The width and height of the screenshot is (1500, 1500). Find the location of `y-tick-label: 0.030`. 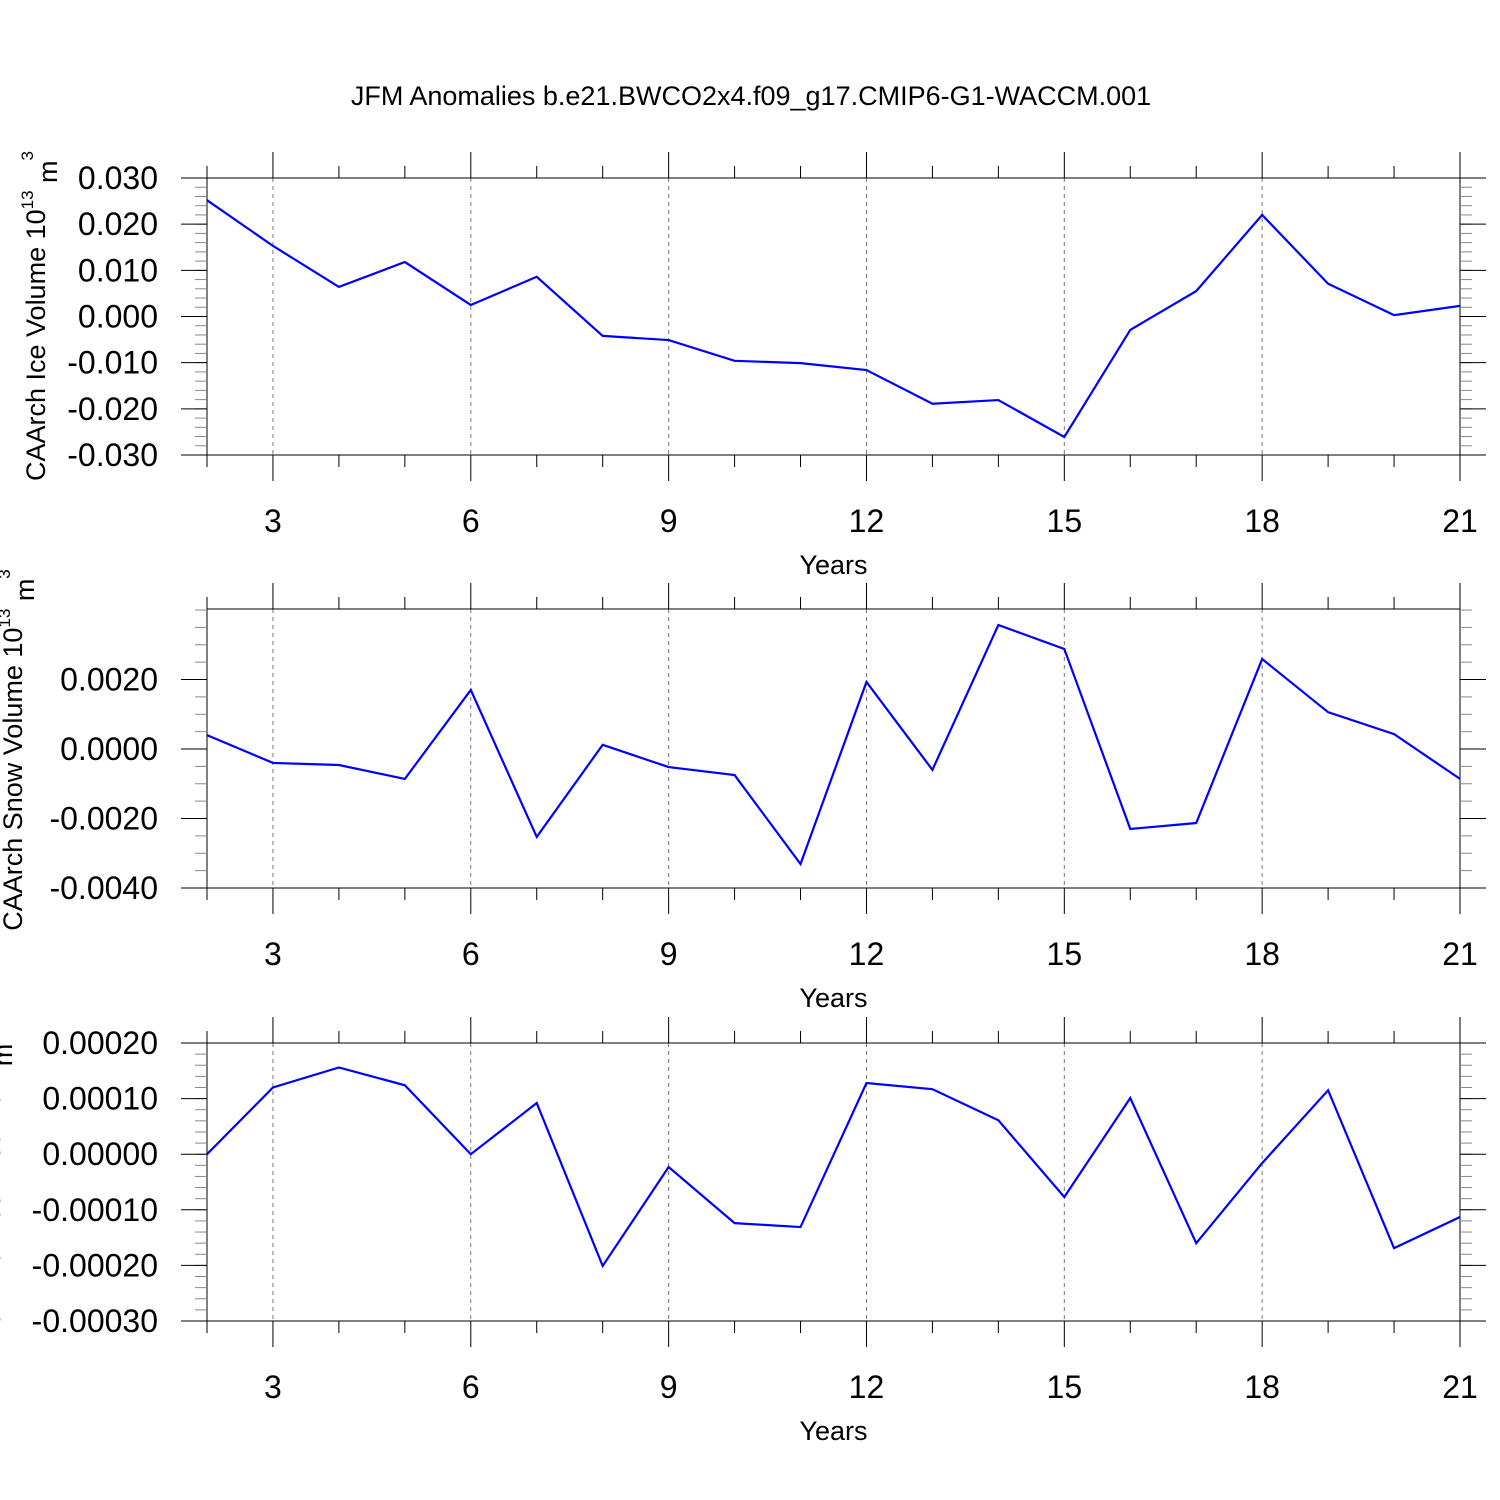

y-tick-label: 0.030 is located at coordinates (118, 178).